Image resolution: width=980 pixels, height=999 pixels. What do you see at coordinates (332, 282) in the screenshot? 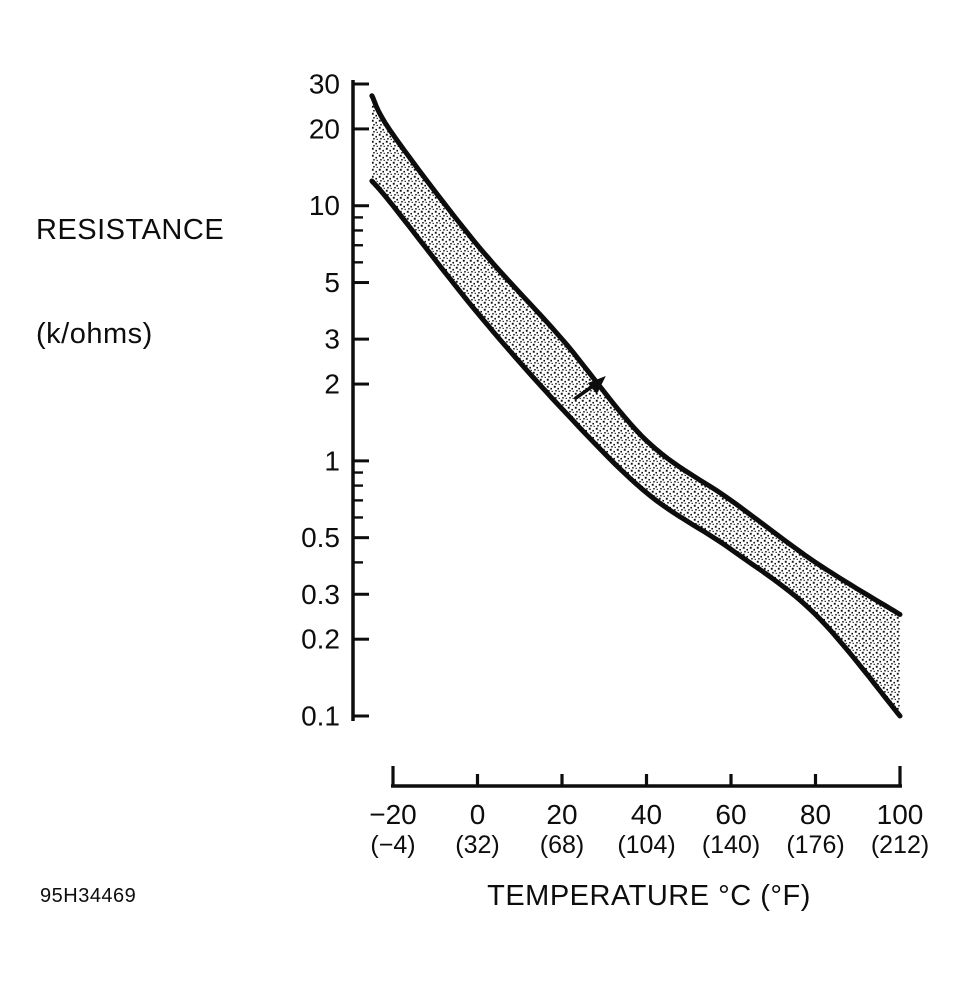
I see `y-tick-label-5: 5` at bounding box center [332, 282].